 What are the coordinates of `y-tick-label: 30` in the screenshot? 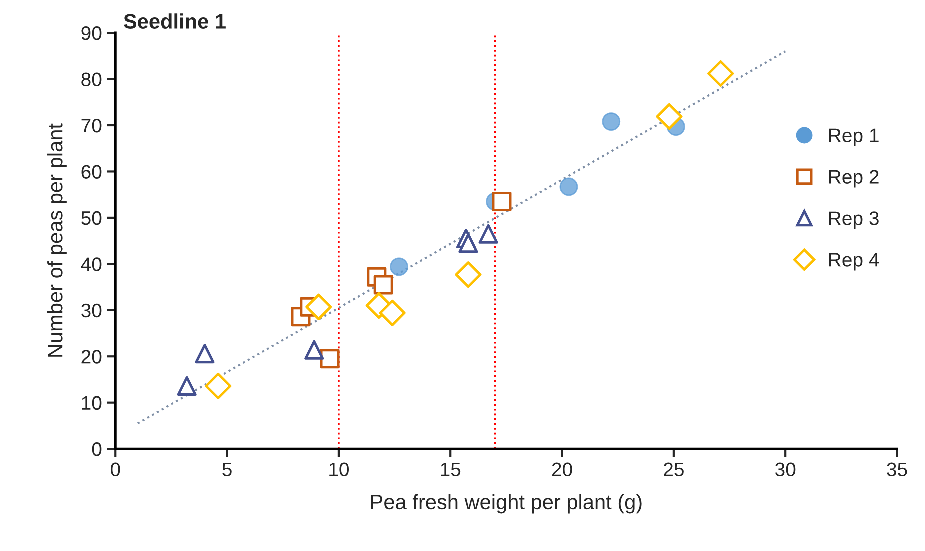 It's located at (92, 311).